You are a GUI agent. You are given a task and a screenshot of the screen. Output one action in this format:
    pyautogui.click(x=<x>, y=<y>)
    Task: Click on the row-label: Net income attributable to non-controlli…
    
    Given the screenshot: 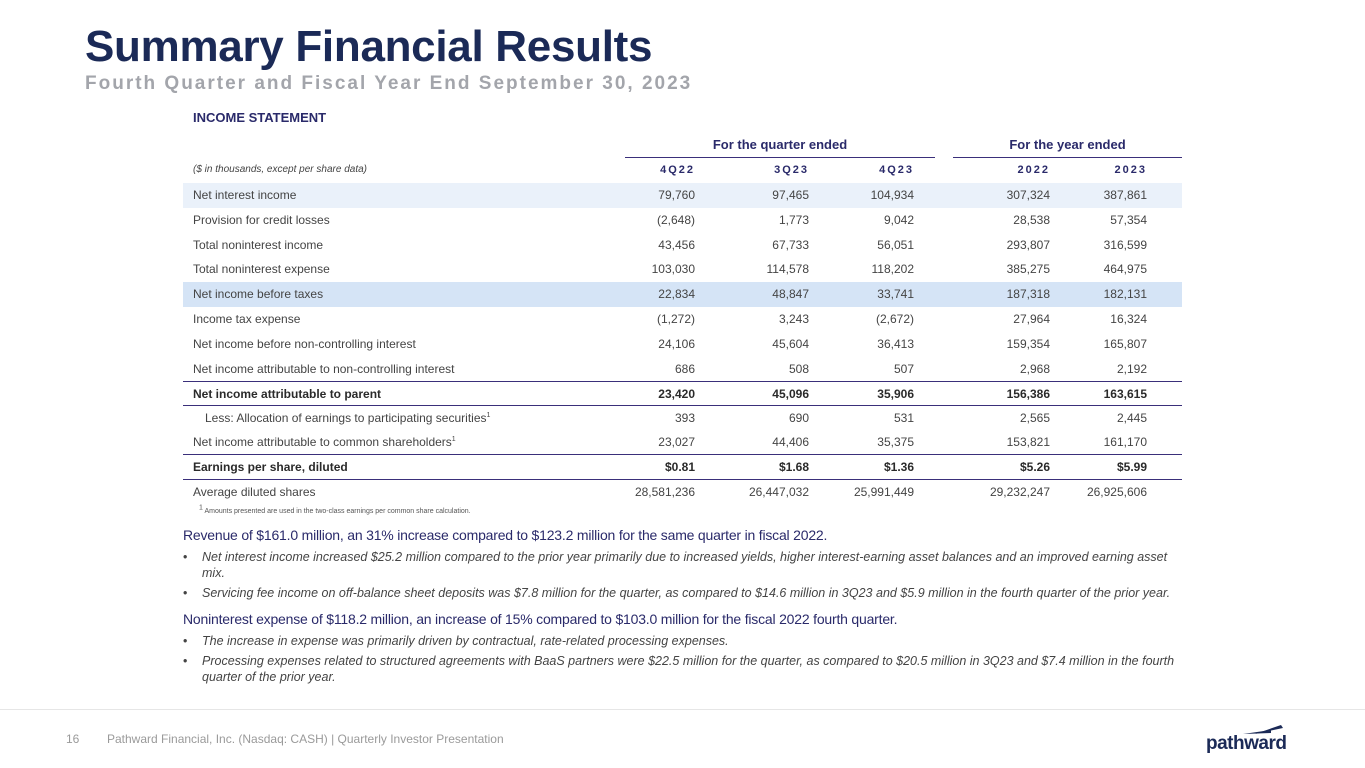 What is the action you would take?
    pyautogui.click(x=324, y=368)
    